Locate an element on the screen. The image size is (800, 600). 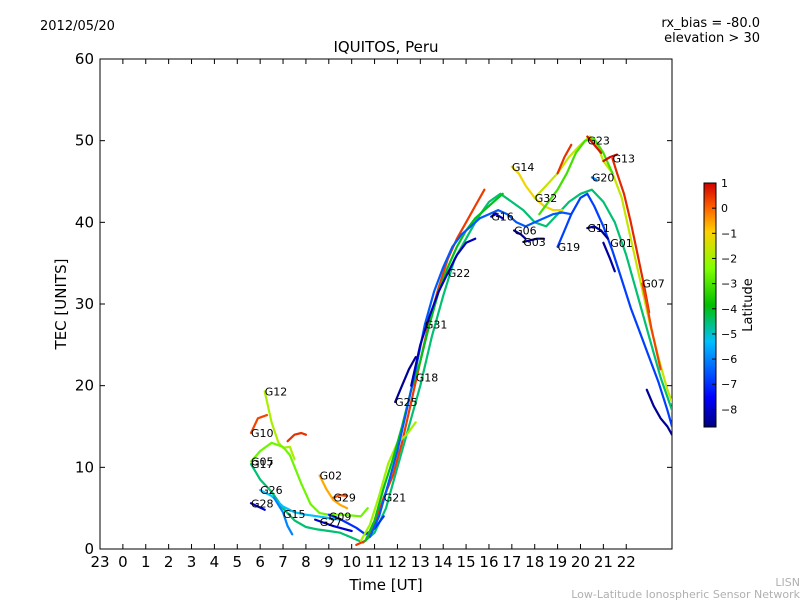
series-line-g23 is located at coordinates (564, 159).